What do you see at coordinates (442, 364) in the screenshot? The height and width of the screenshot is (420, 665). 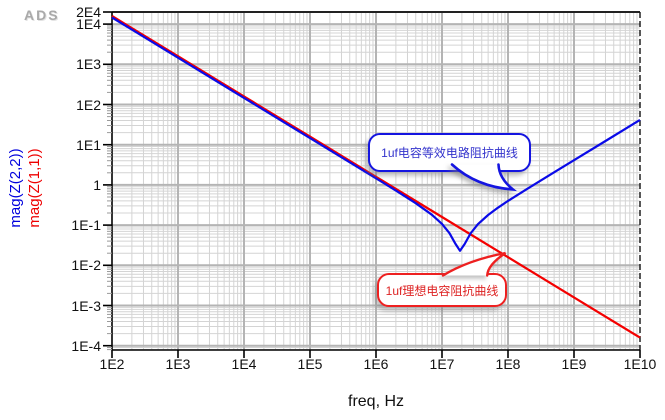 I see `x-tick-label: 1E7` at bounding box center [442, 364].